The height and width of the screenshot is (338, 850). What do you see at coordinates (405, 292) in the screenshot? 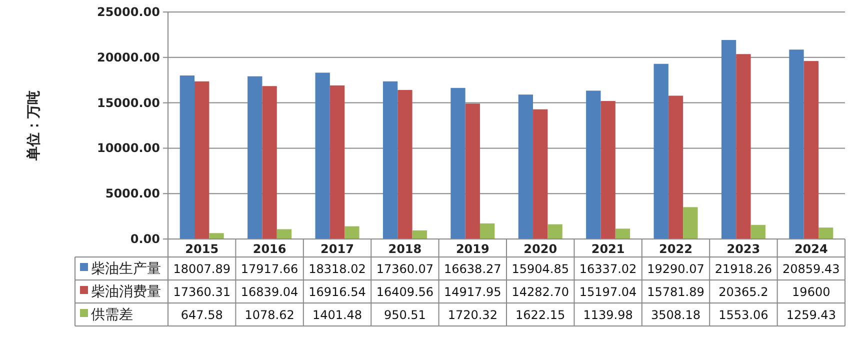
I see `data-label: 16409.56` at bounding box center [405, 292].